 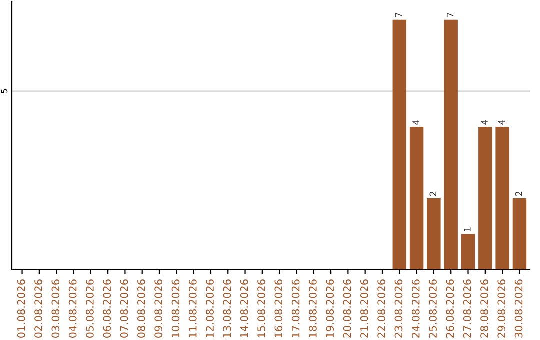 I want to click on x-tick-label: 28.08.2026, so click(x=484, y=309).